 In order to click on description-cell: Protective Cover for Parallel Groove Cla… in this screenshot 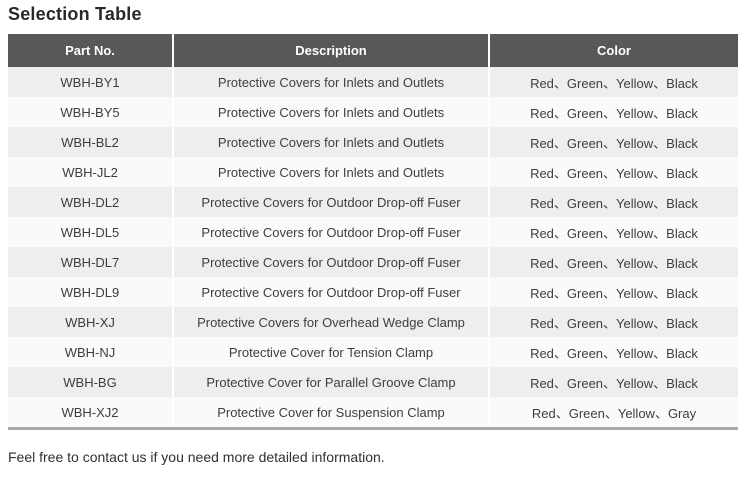, I will do `click(331, 382)`.